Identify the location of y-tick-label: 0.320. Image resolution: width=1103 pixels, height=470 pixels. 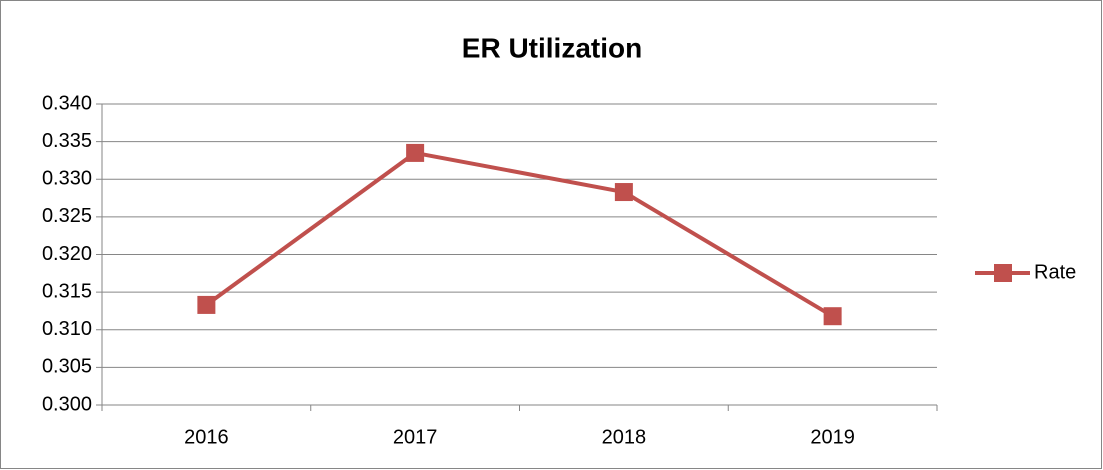
(67, 254).